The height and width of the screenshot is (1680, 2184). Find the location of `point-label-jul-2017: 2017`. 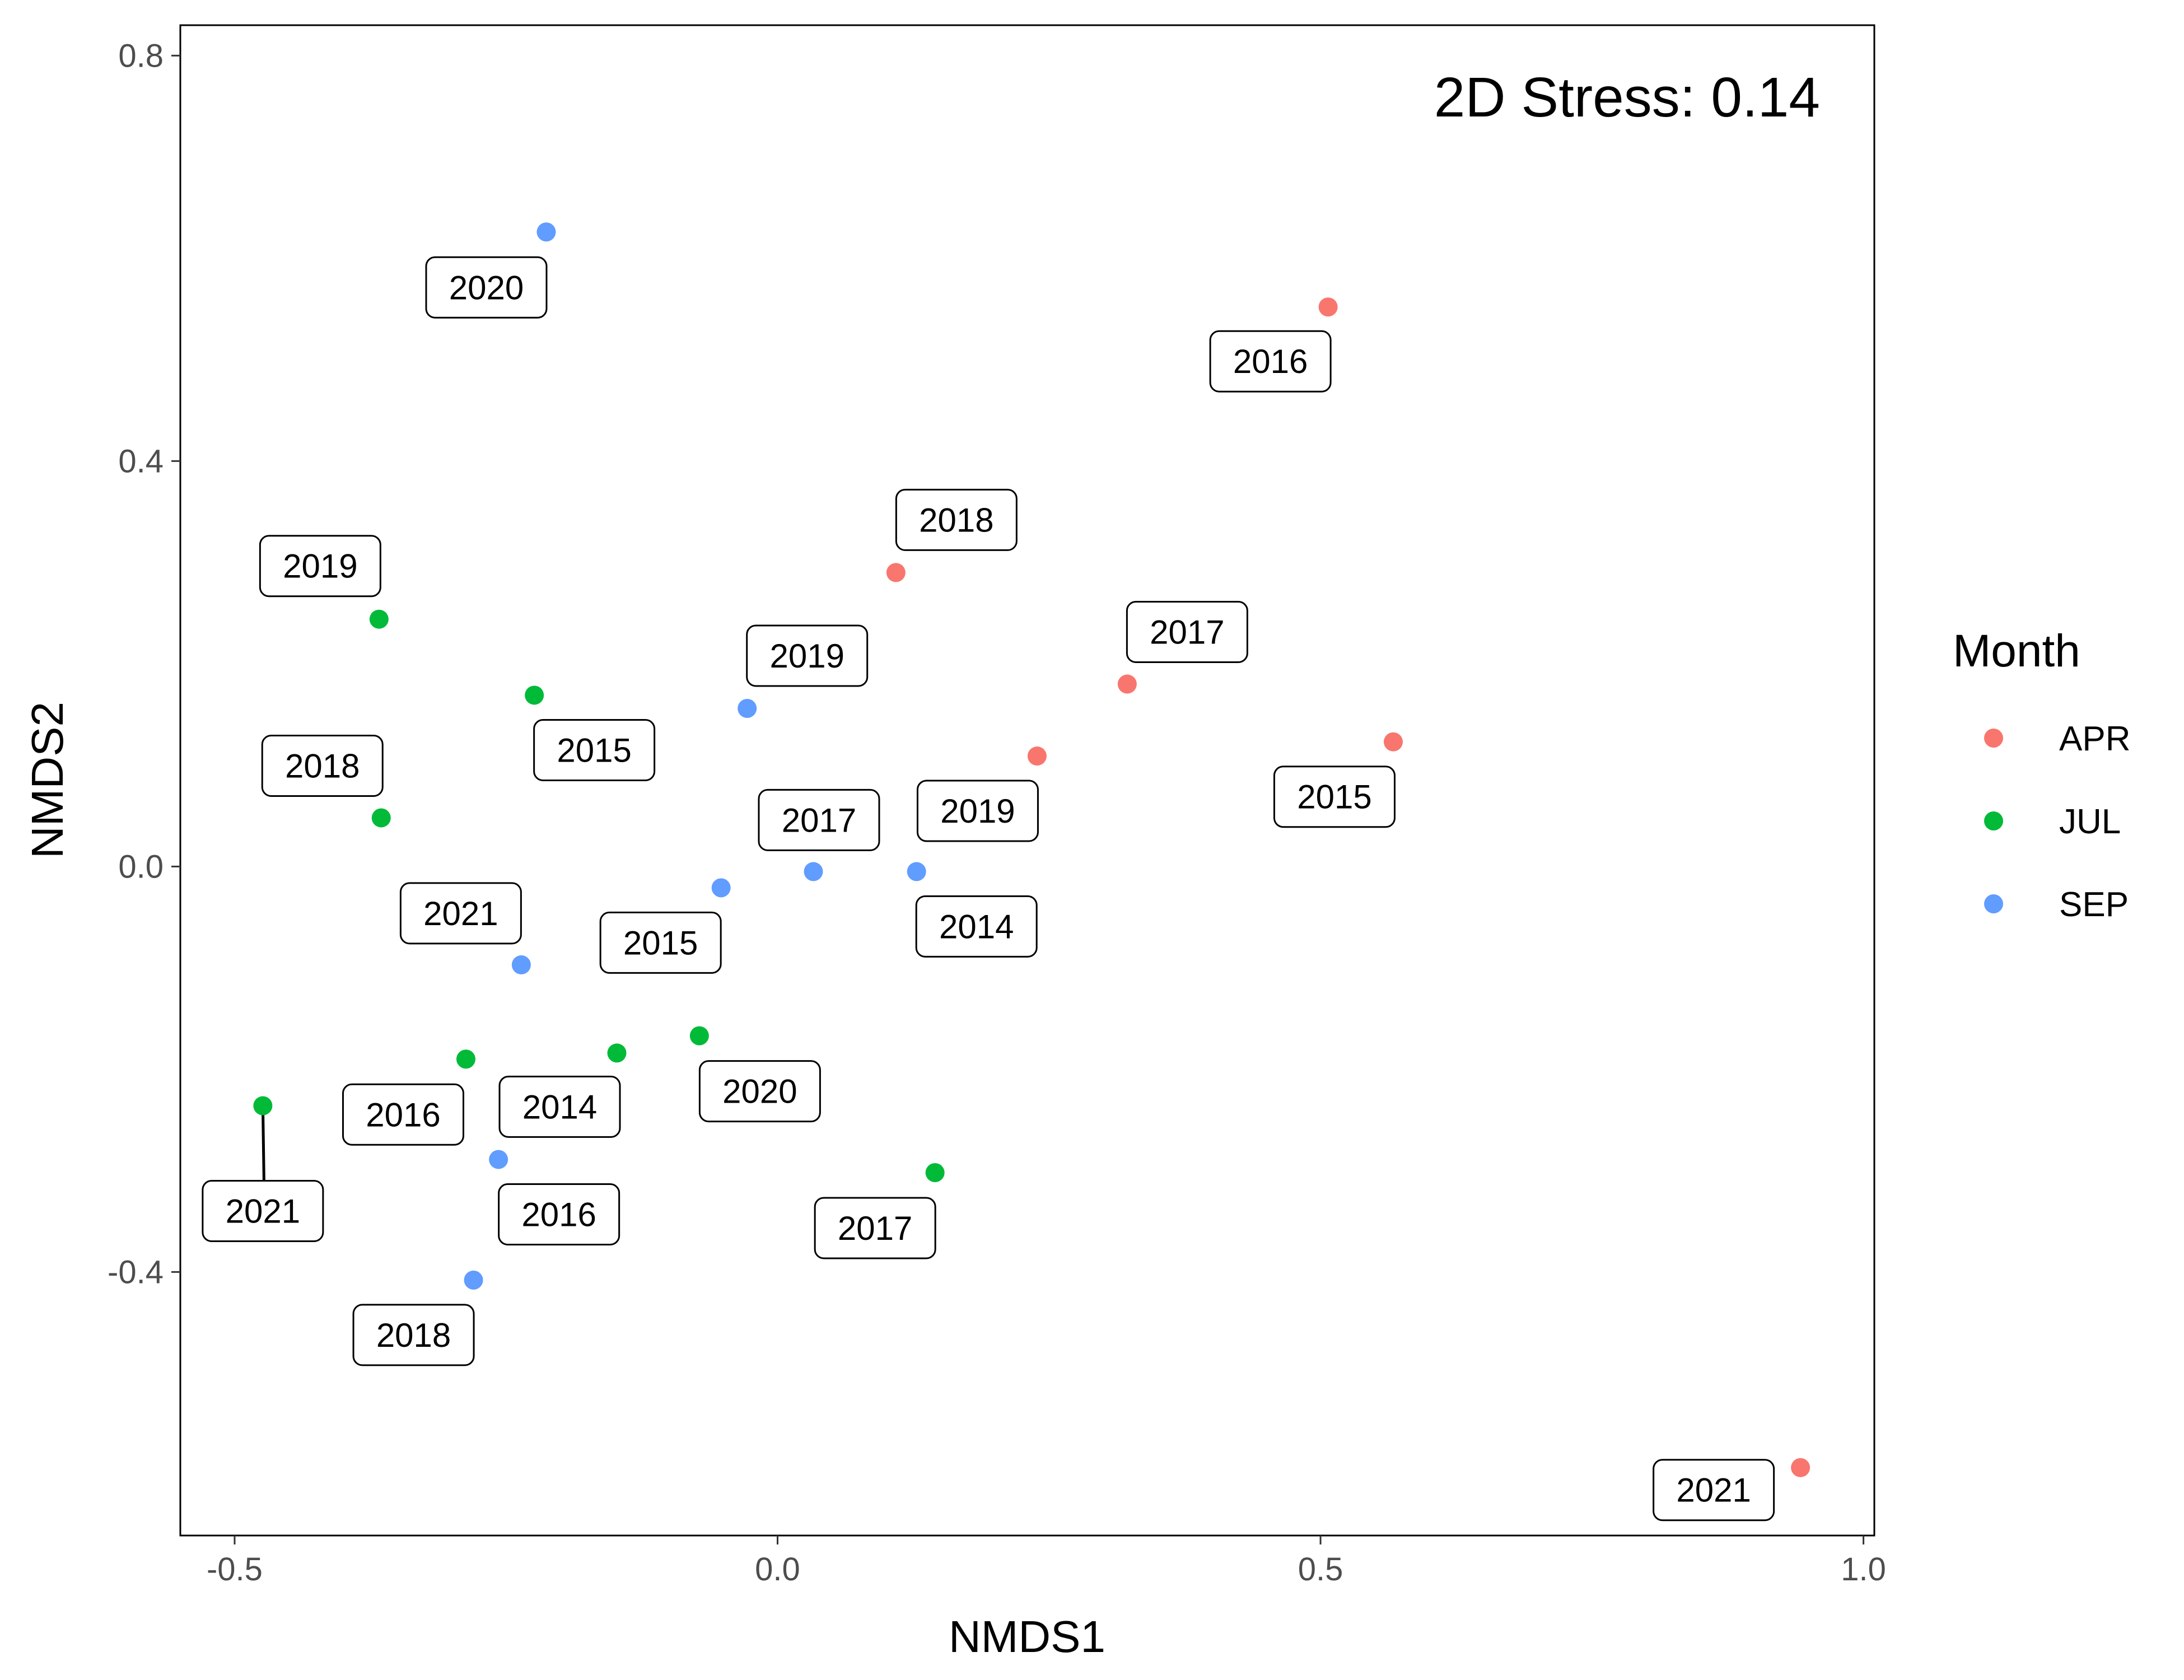

point-label-jul-2017: 2017 is located at coordinates (875, 1228).